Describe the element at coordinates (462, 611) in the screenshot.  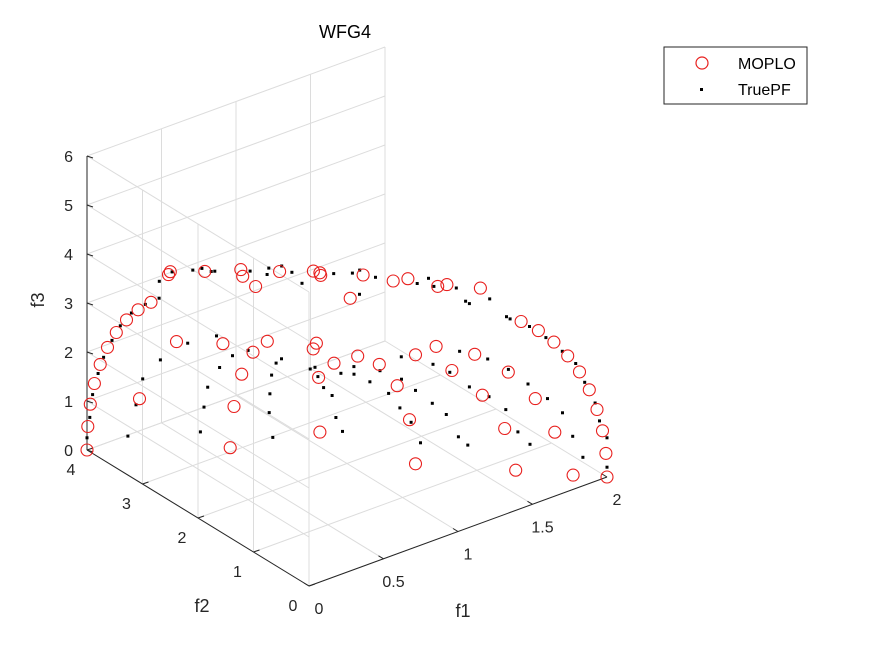
I see `x-axis-label: f1` at that location.